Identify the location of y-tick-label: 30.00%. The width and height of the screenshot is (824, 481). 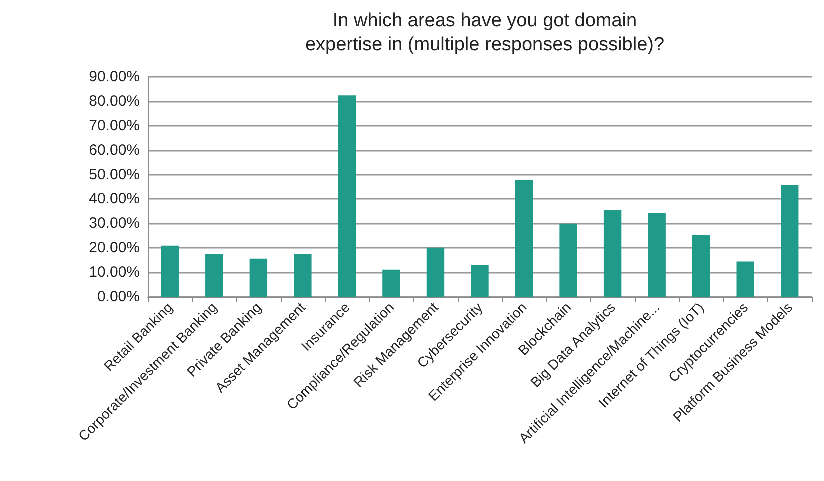
(114, 223).